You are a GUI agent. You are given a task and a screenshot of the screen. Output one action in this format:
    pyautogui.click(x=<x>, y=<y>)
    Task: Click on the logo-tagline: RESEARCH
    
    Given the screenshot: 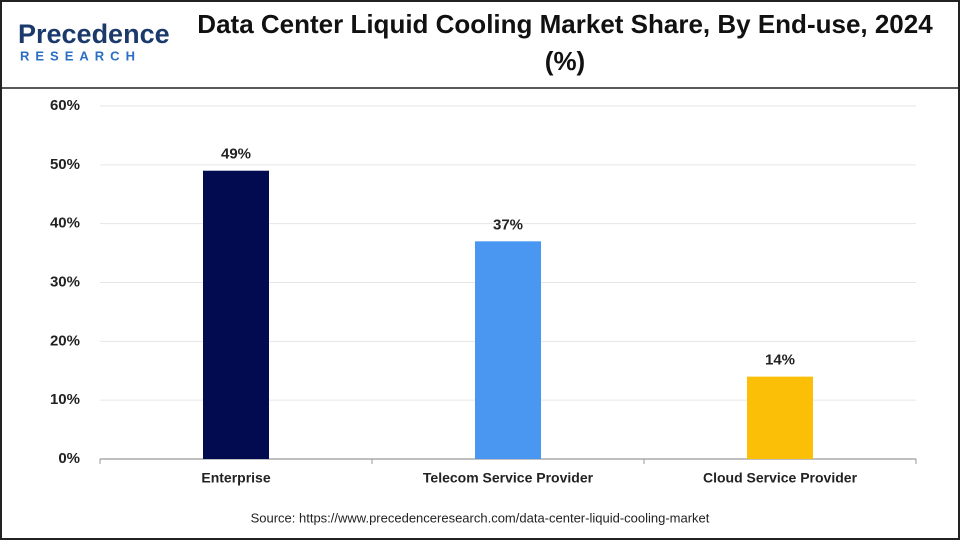 What is the action you would take?
    pyautogui.click(x=80, y=55)
    